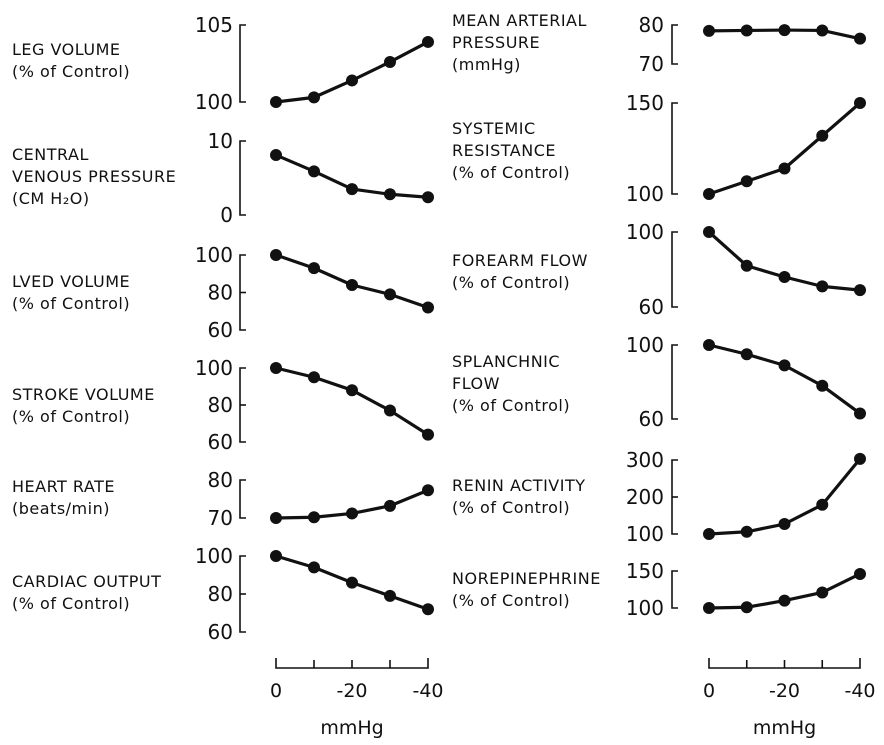  What do you see at coordinates (71, 303) in the screenshot?
I see `panel-2-label-line: (% of Control)` at bounding box center [71, 303].